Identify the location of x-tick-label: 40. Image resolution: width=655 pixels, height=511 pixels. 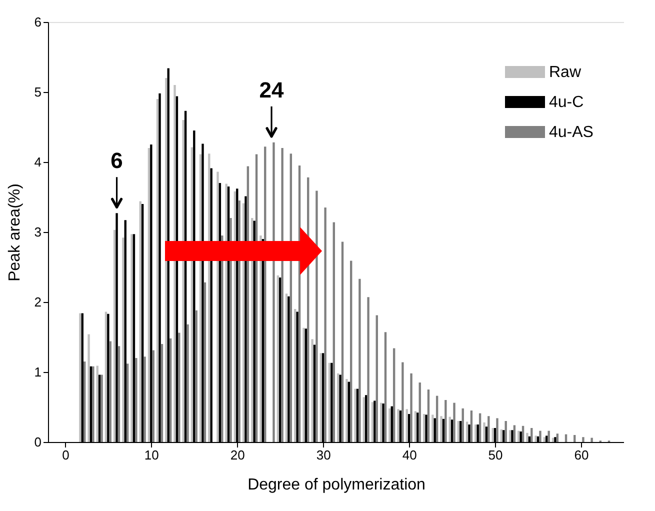
(409, 455).